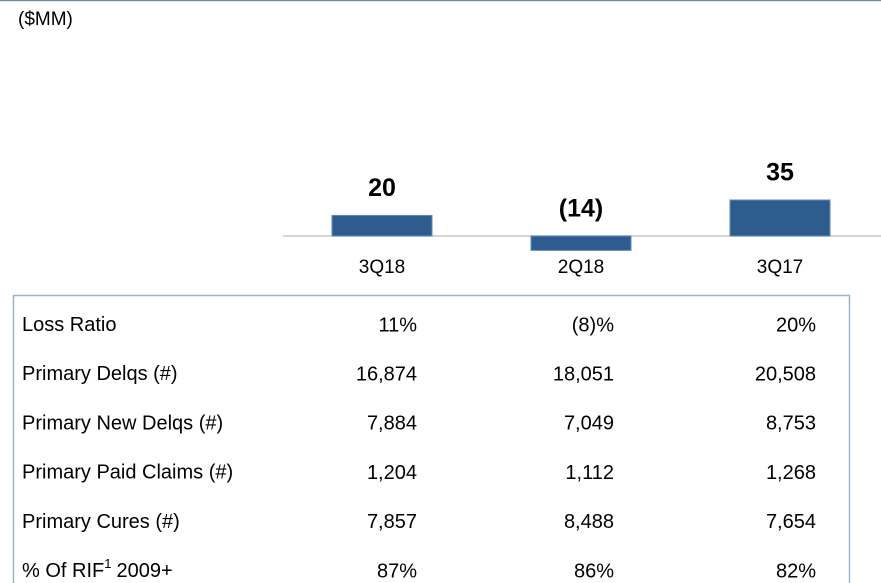 This screenshot has height=583, width=881. Describe the element at coordinates (382, 267) in the screenshot. I see `x-tick-label: 3Q18` at that location.